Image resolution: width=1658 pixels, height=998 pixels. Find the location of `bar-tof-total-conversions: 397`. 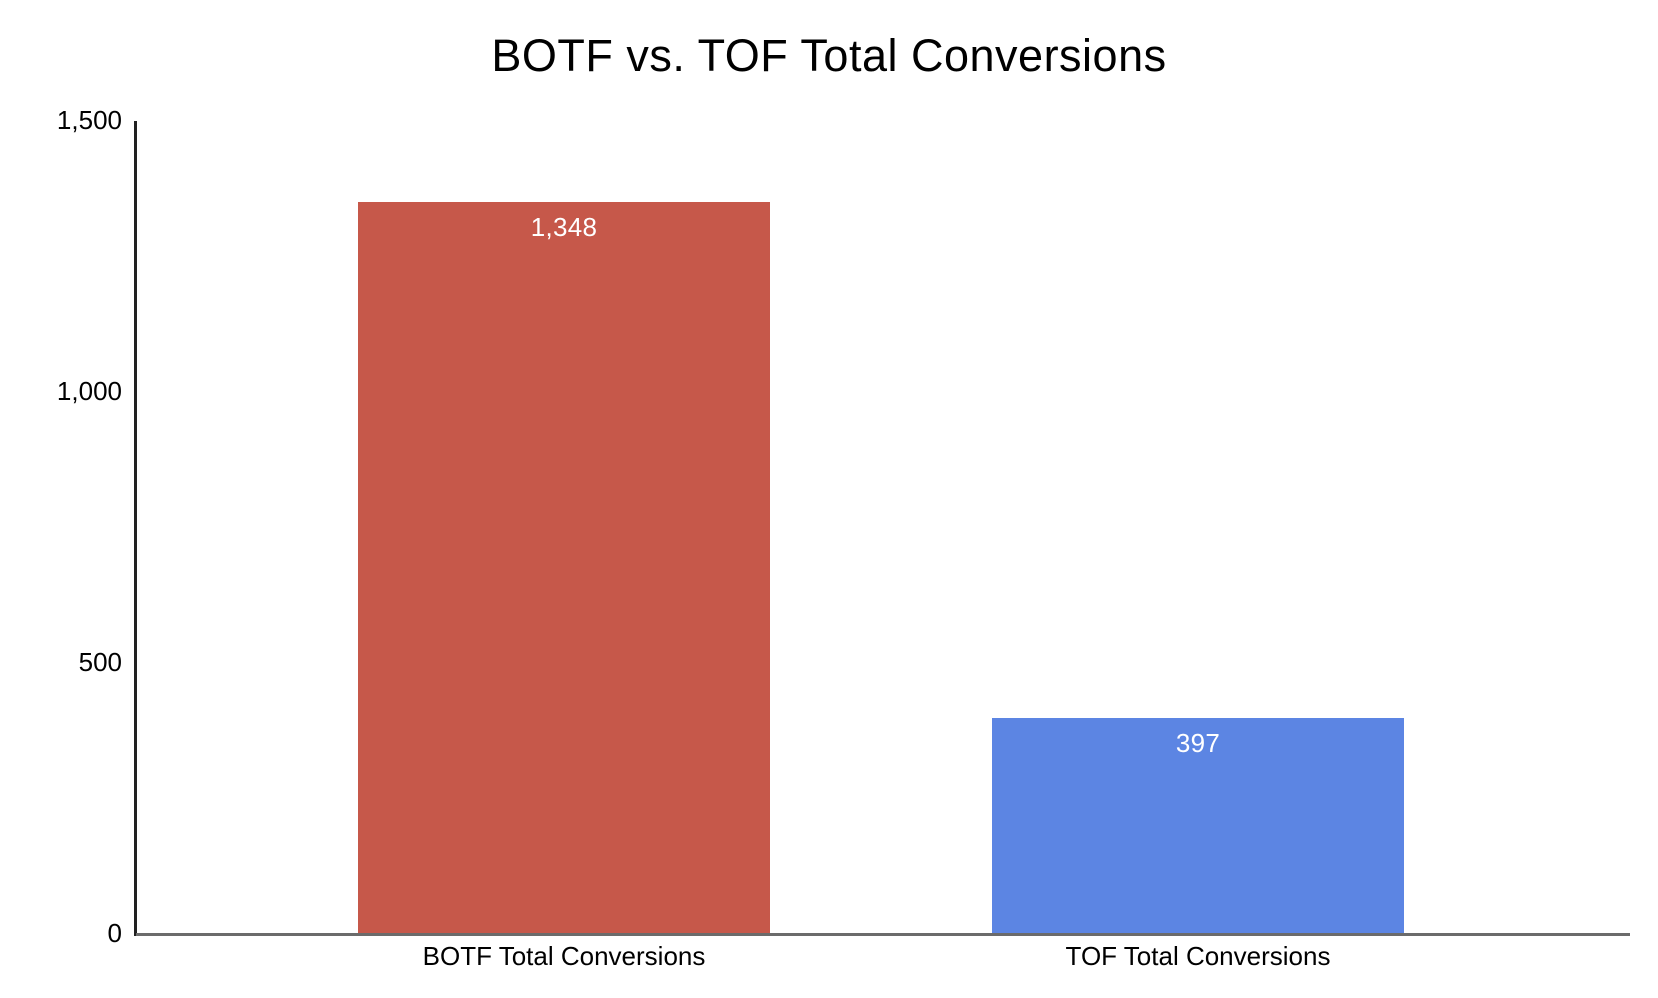

bar-tof-total-conversions: 397 is located at coordinates (1198, 825).